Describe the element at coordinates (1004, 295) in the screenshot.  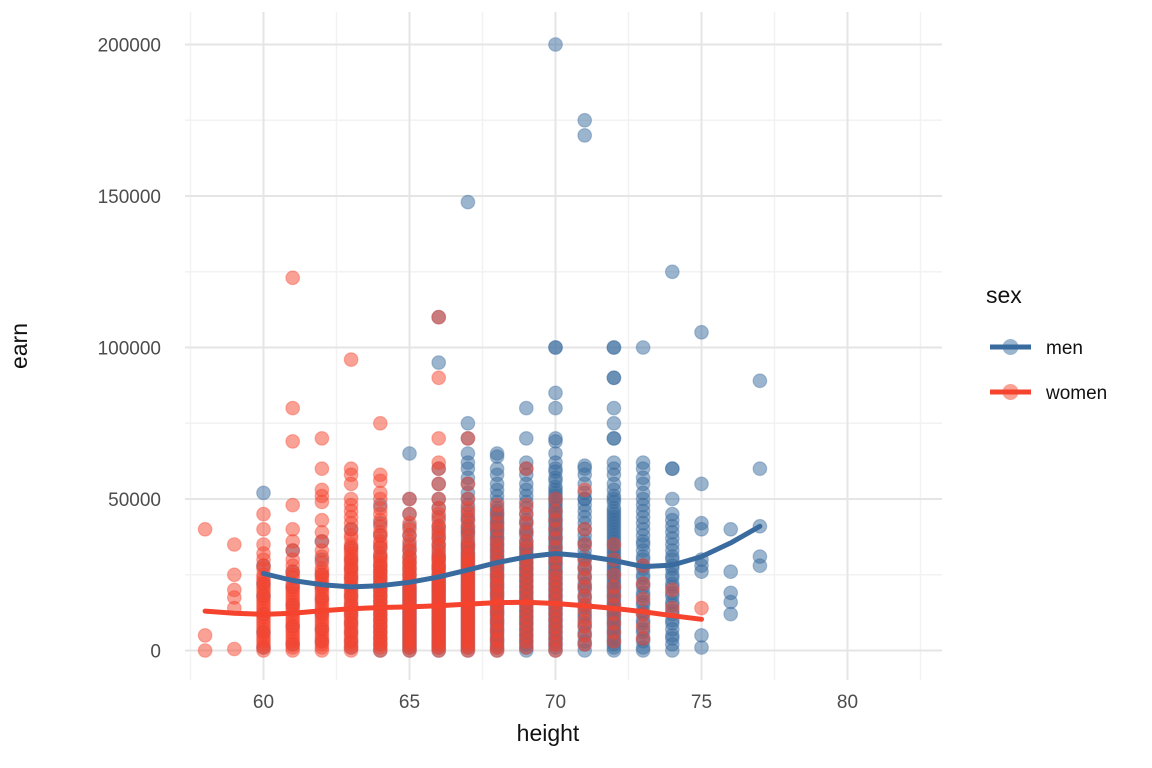
I see `legend-title: sex` at that location.